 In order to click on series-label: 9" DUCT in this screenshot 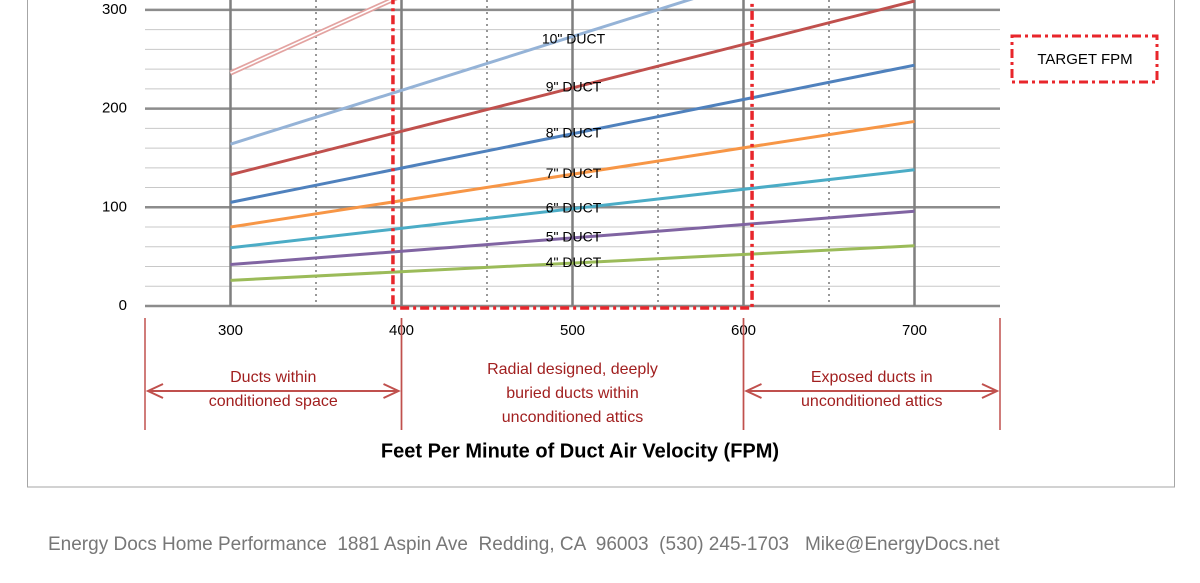, I will do `click(574, 87)`.